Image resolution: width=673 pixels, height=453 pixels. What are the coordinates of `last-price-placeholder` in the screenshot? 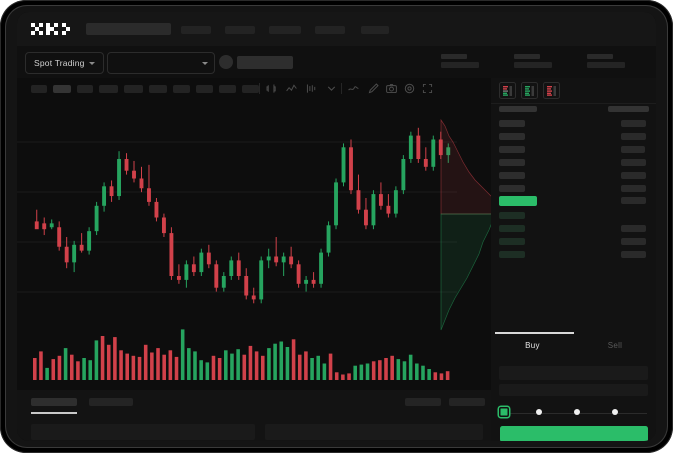 It's located at (265, 62).